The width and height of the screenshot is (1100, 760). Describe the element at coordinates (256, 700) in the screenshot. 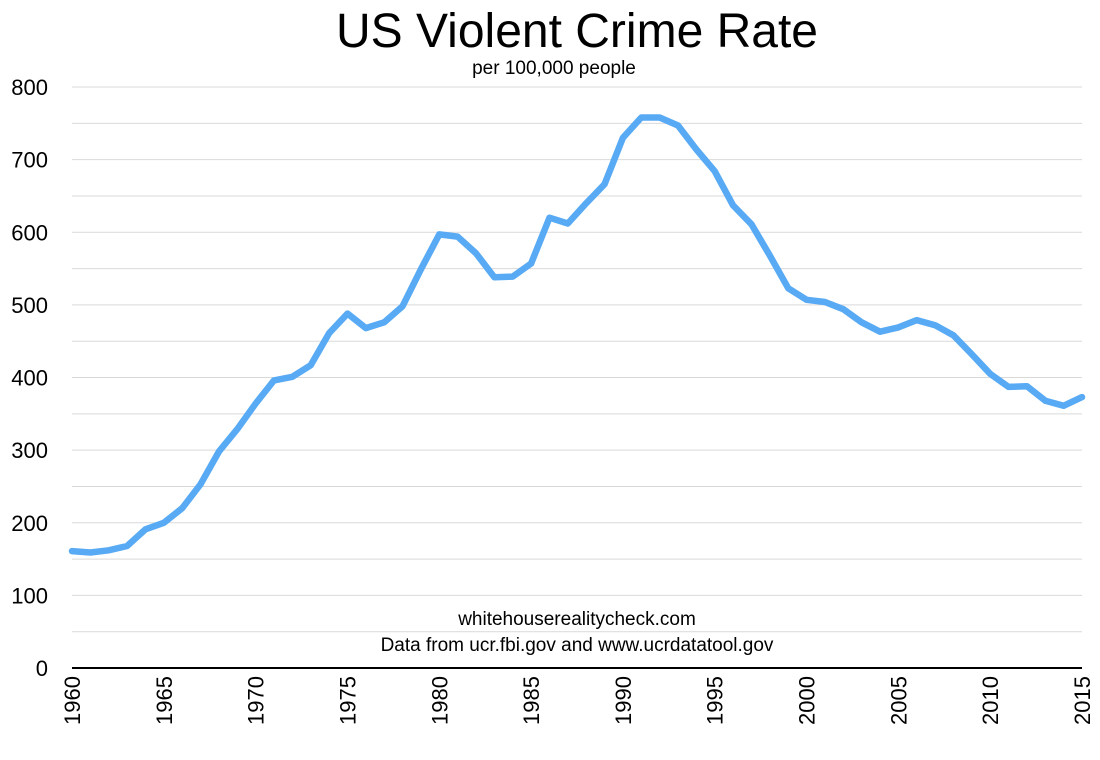

I see `x-tick-label: 1970` at that location.